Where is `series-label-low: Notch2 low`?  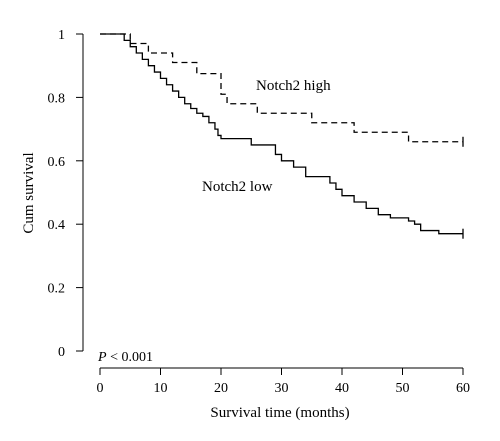 series-label-low: Notch2 low is located at coordinates (237, 187).